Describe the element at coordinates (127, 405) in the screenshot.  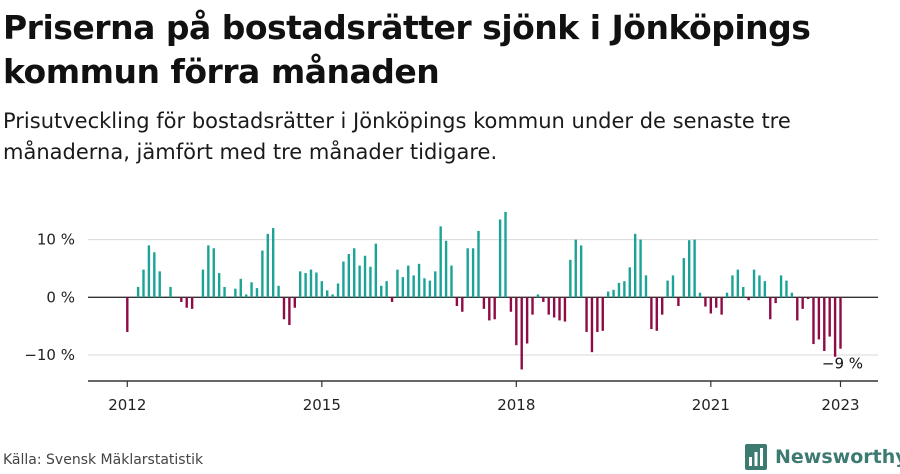
I see `x-tick-label: 2012` at that location.